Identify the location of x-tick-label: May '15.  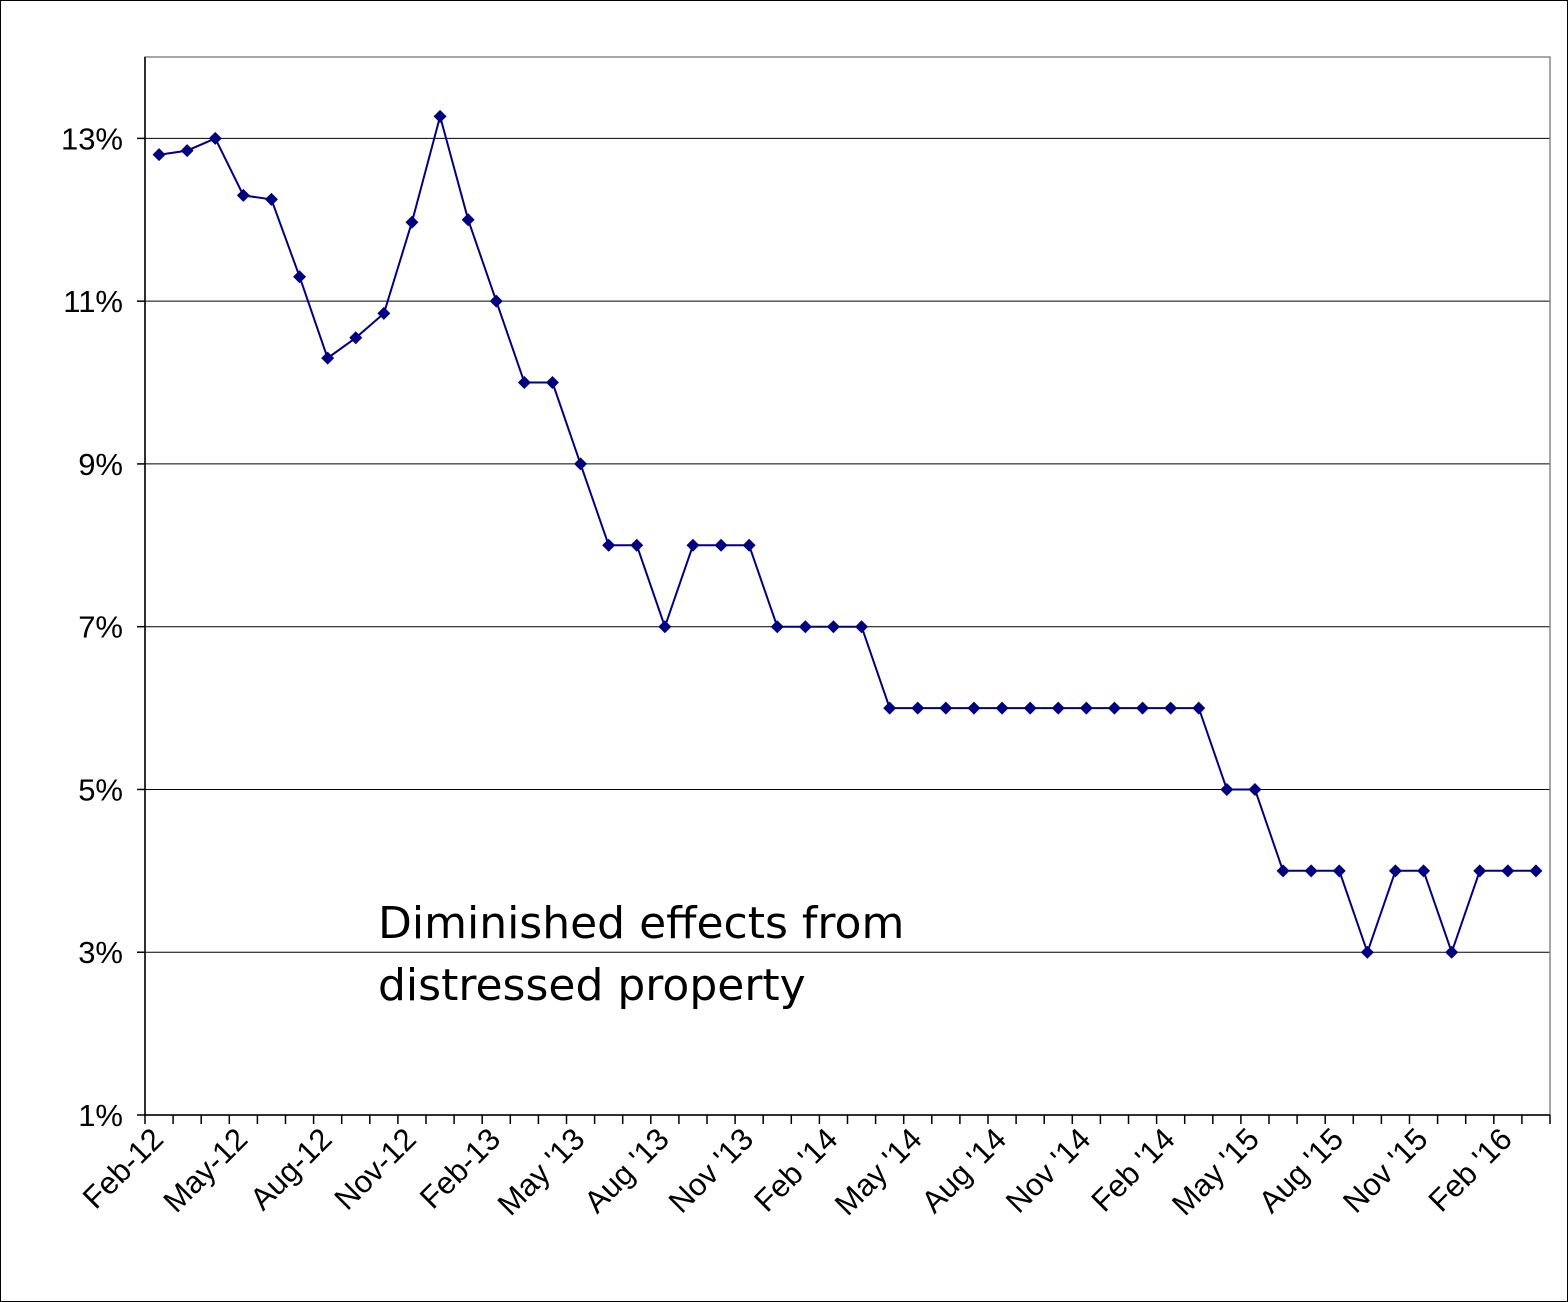
(1215, 1171).